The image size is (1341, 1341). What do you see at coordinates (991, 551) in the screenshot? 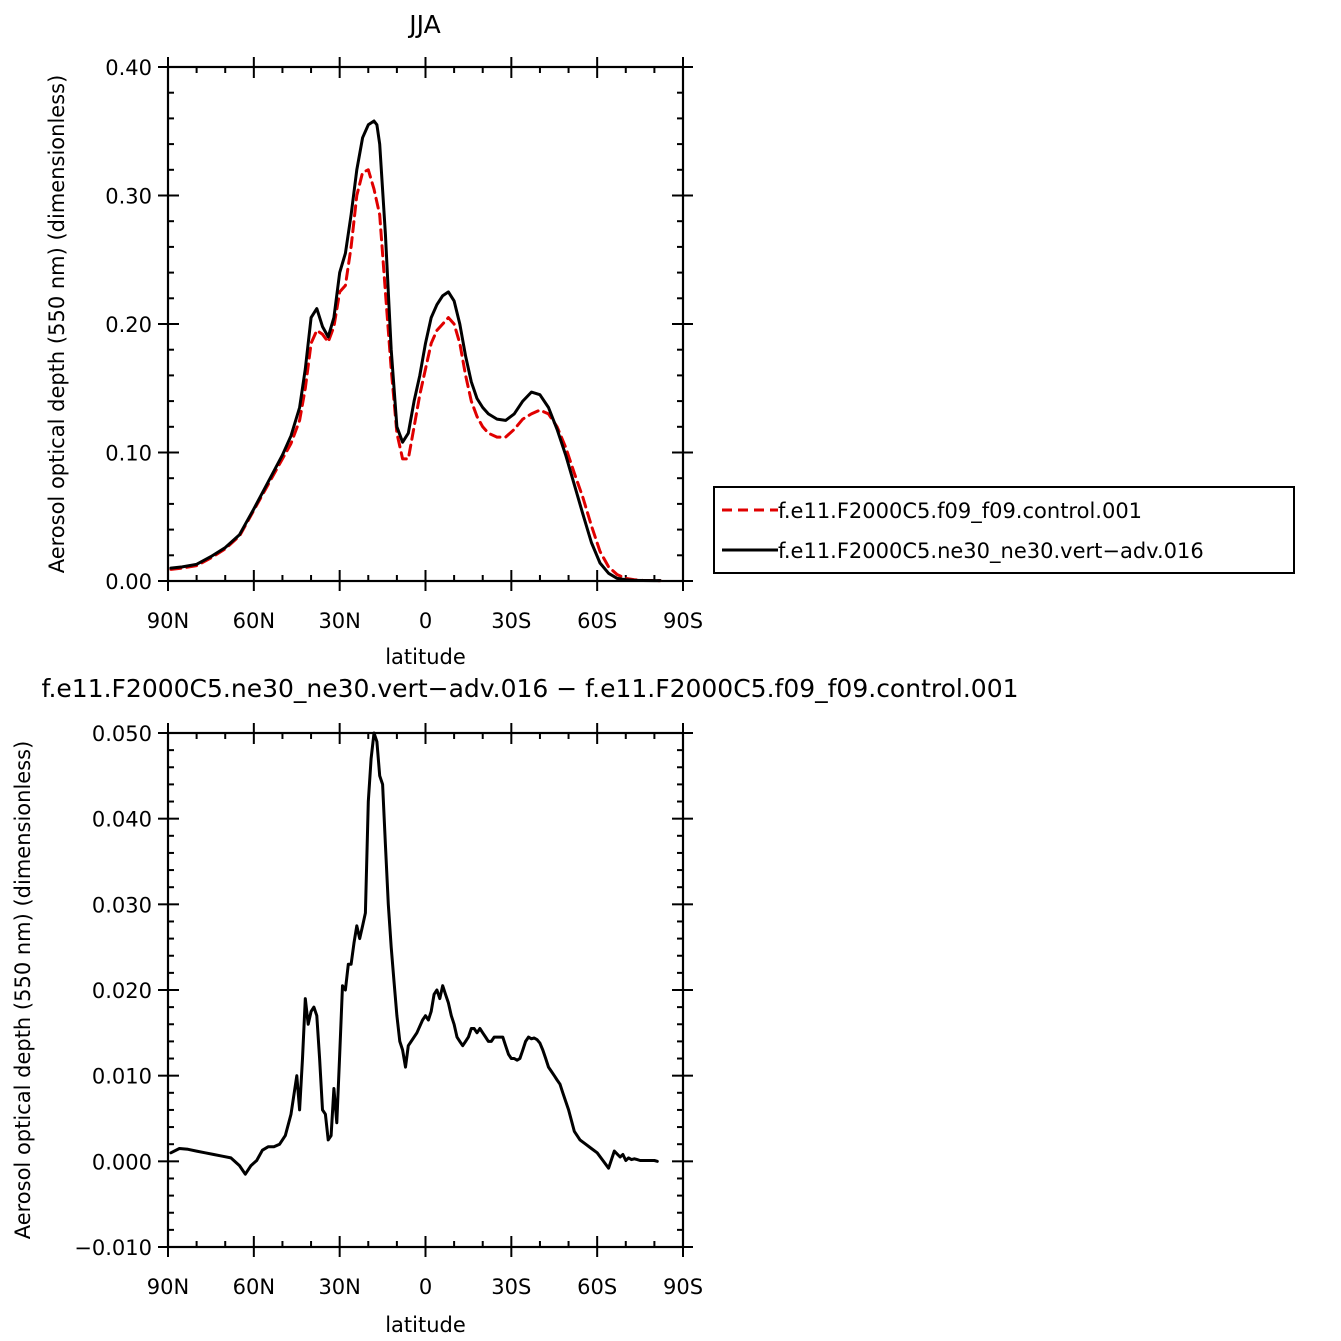
I see `legend-label-2: f.e11.F2000C5.ne30_ne30.vert−adv.016` at bounding box center [991, 551].